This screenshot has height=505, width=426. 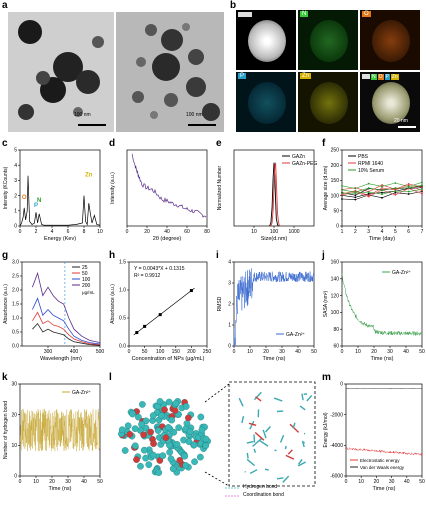 What do you see at coordinates (122, 319) in the screenshot?
I see `y-tick-label: 0.5` at bounding box center [122, 319].